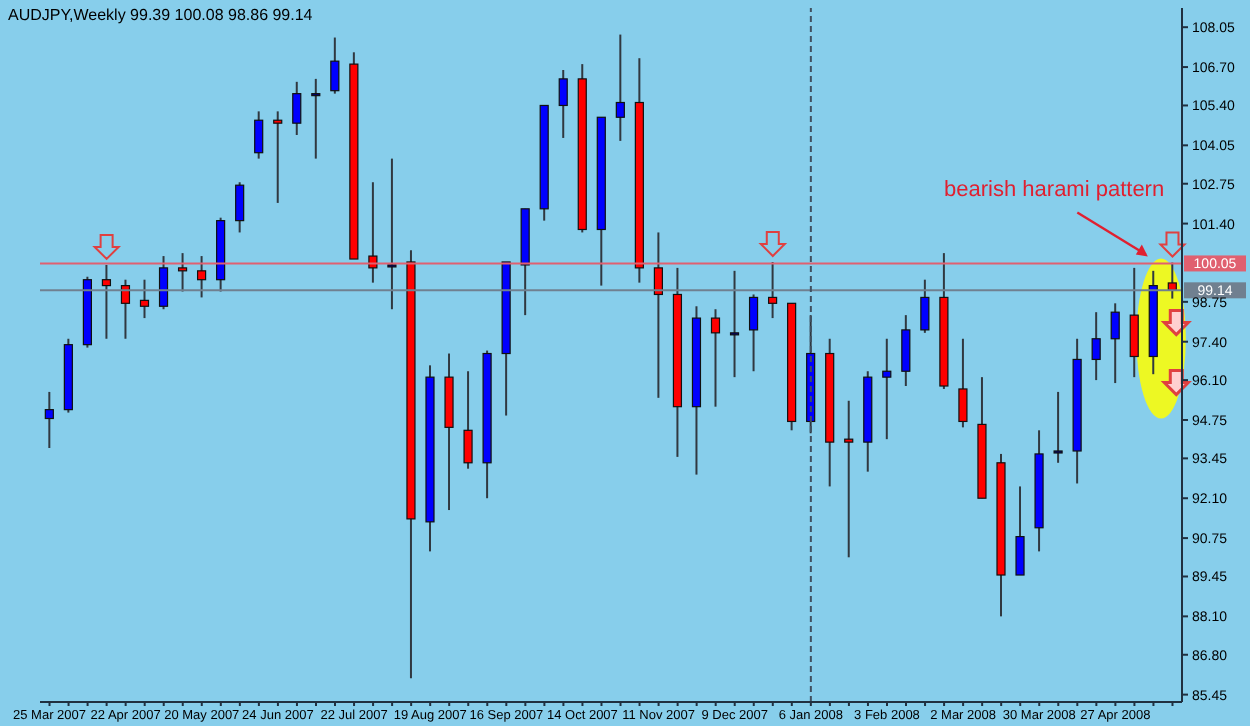  I want to click on annotation: bearish harami pattern, so click(1054, 190).